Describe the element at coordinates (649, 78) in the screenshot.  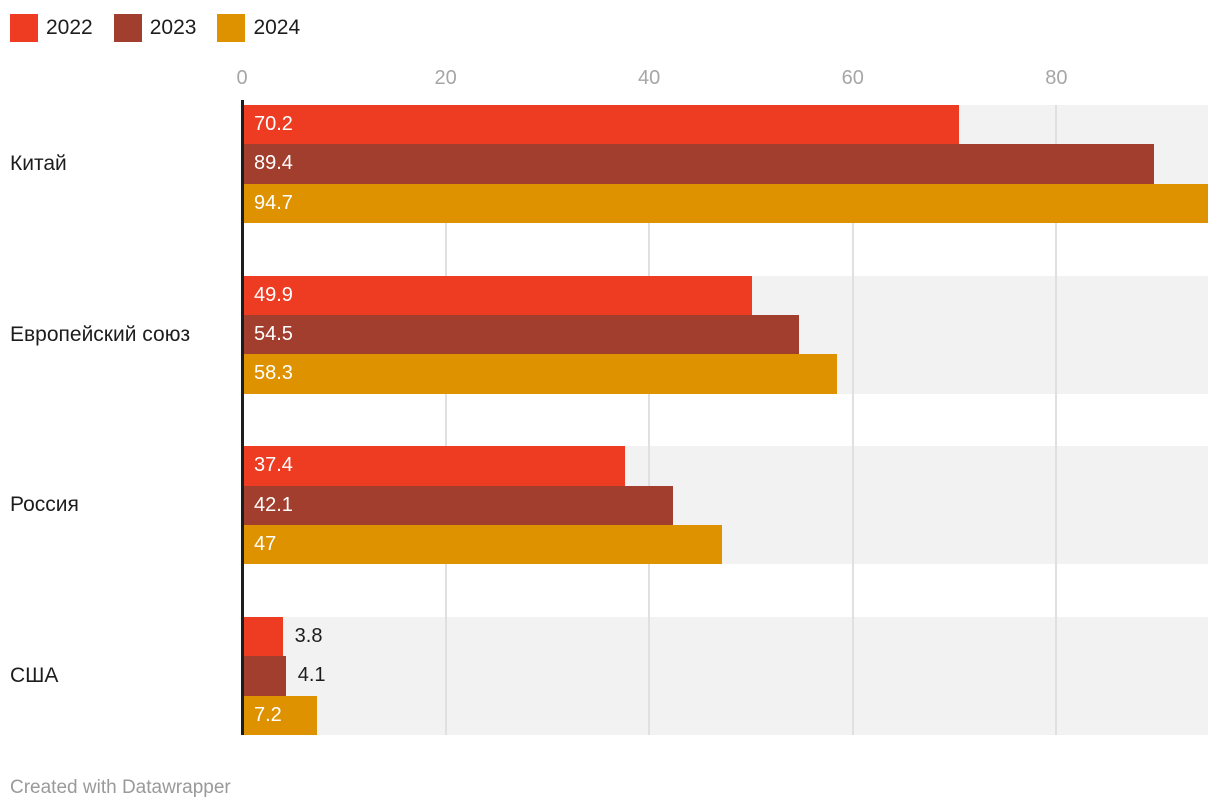
I see `x-axis-tick-40: 40` at that location.